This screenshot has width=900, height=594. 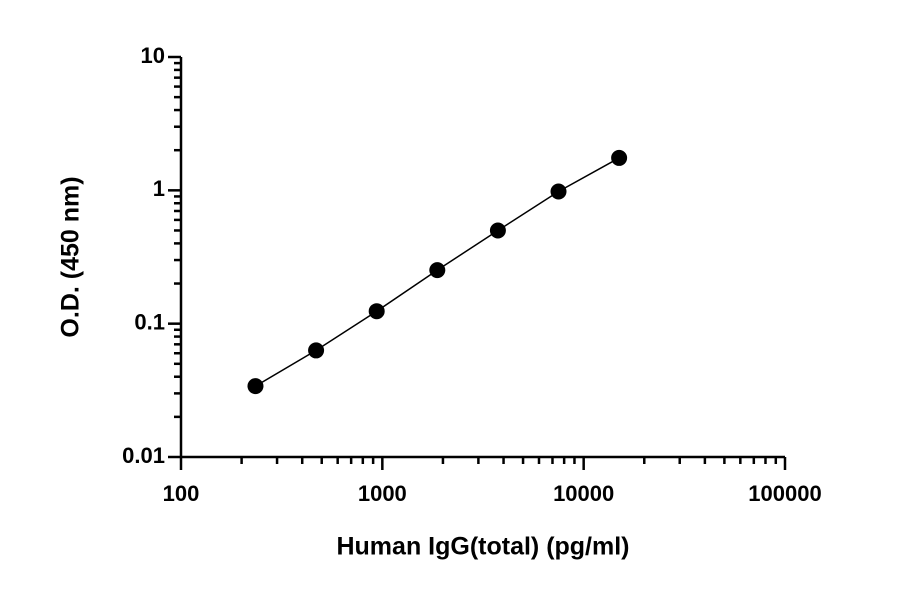 What do you see at coordinates (382, 493) in the screenshot?
I see `x-tick-label: 1000` at bounding box center [382, 493].